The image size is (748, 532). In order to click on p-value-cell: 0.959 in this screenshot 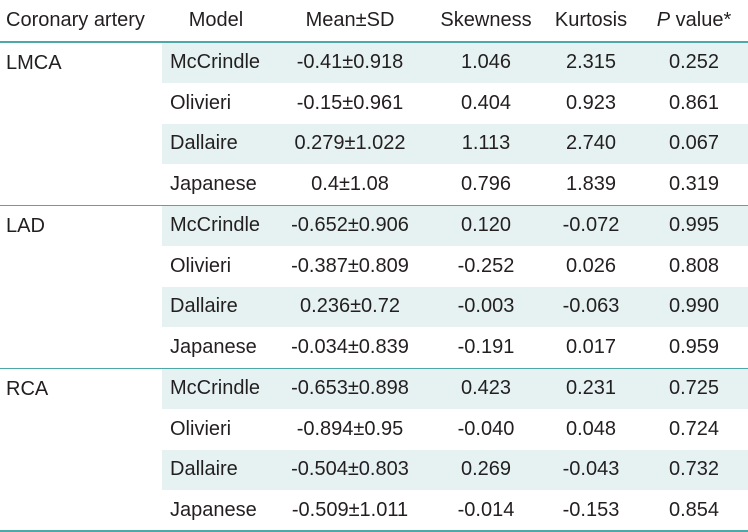, I will do `click(694, 346)`.